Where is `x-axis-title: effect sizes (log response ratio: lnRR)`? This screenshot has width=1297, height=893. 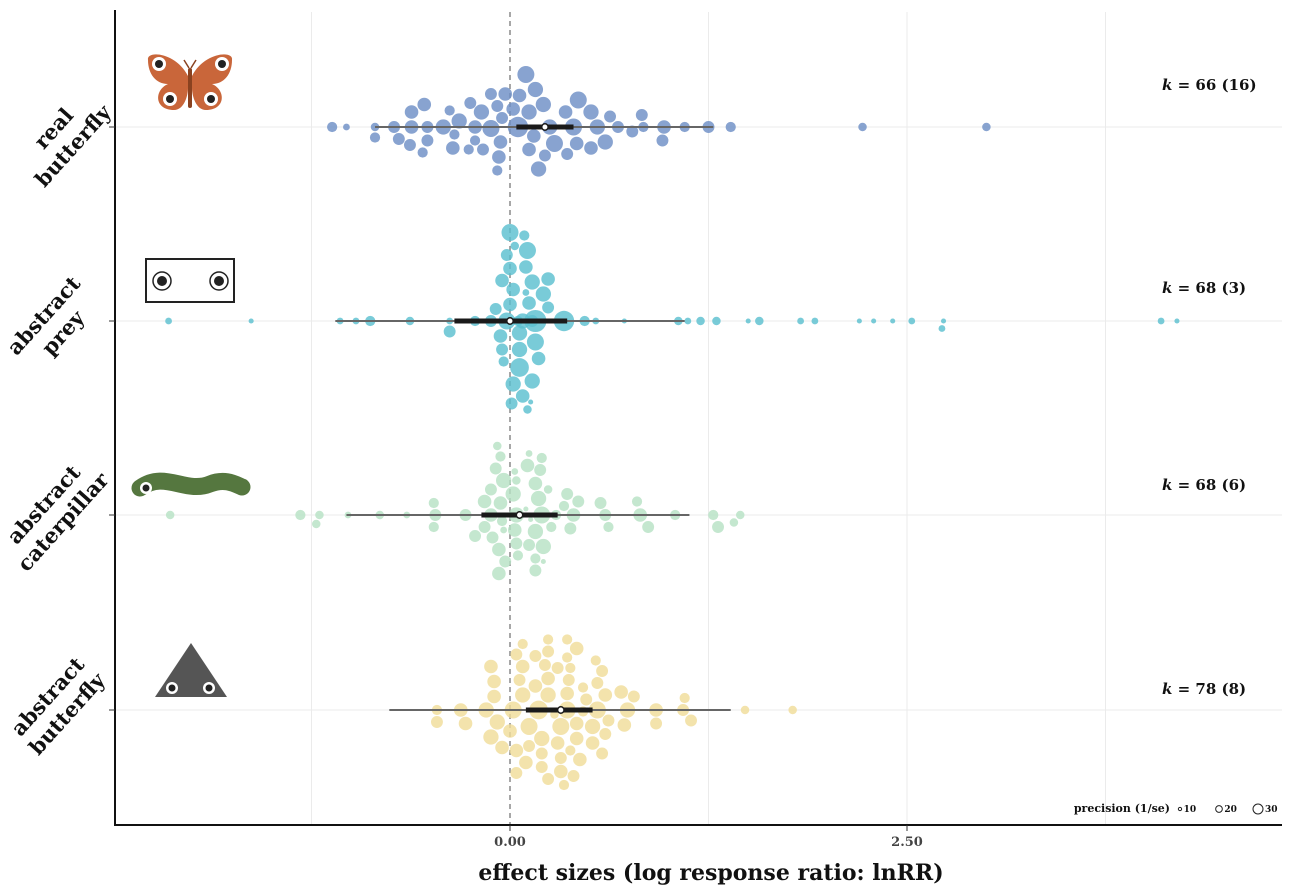
x-axis-title: effect sizes (log response ratio: lnRR) is located at coordinates (710, 873).